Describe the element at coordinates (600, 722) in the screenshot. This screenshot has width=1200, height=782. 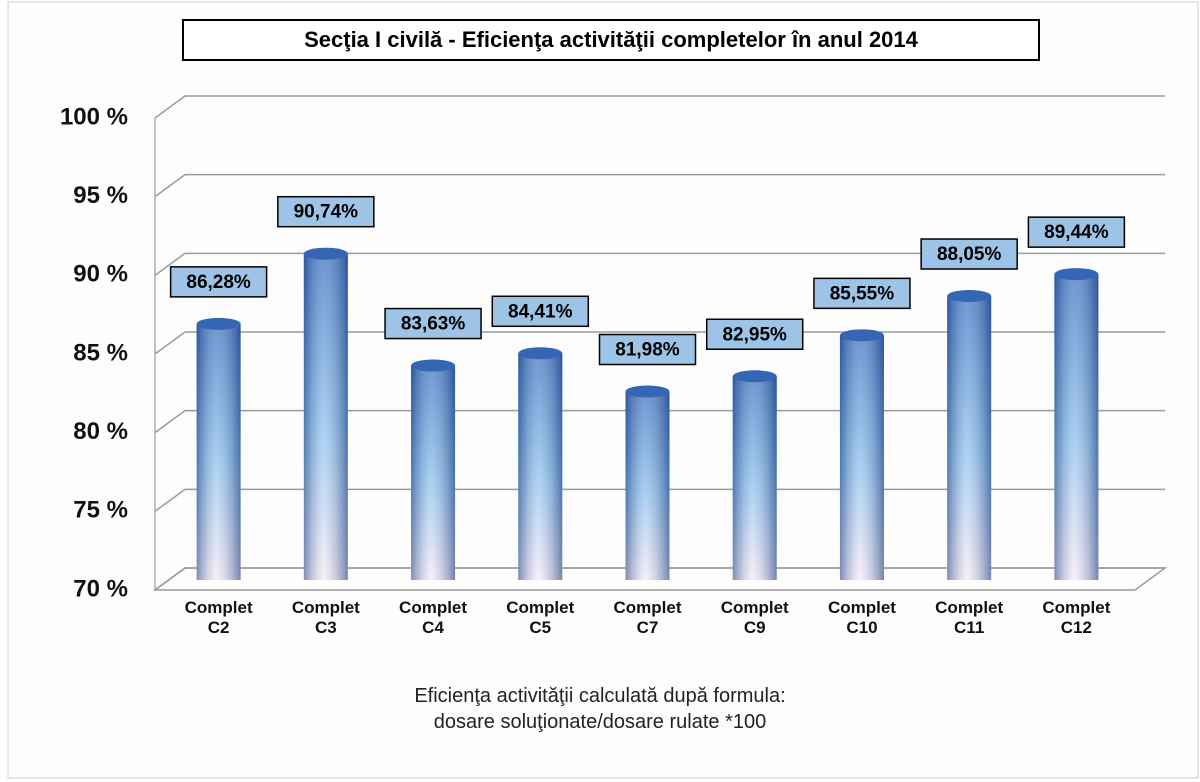
I see `annotation: dosare soluţionate/dosare rulate *100` at that location.